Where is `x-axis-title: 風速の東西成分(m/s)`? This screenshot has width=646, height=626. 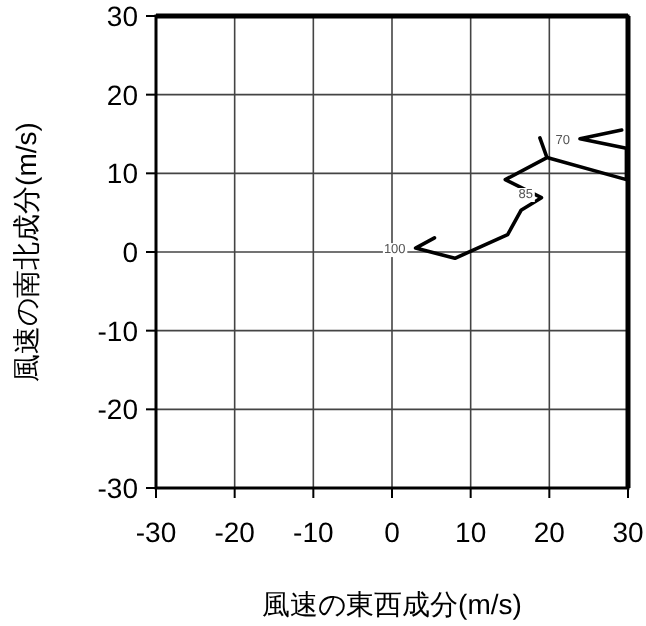 x-axis-title: 風速の東西成分(m/s) is located at coordinates (392, 604).